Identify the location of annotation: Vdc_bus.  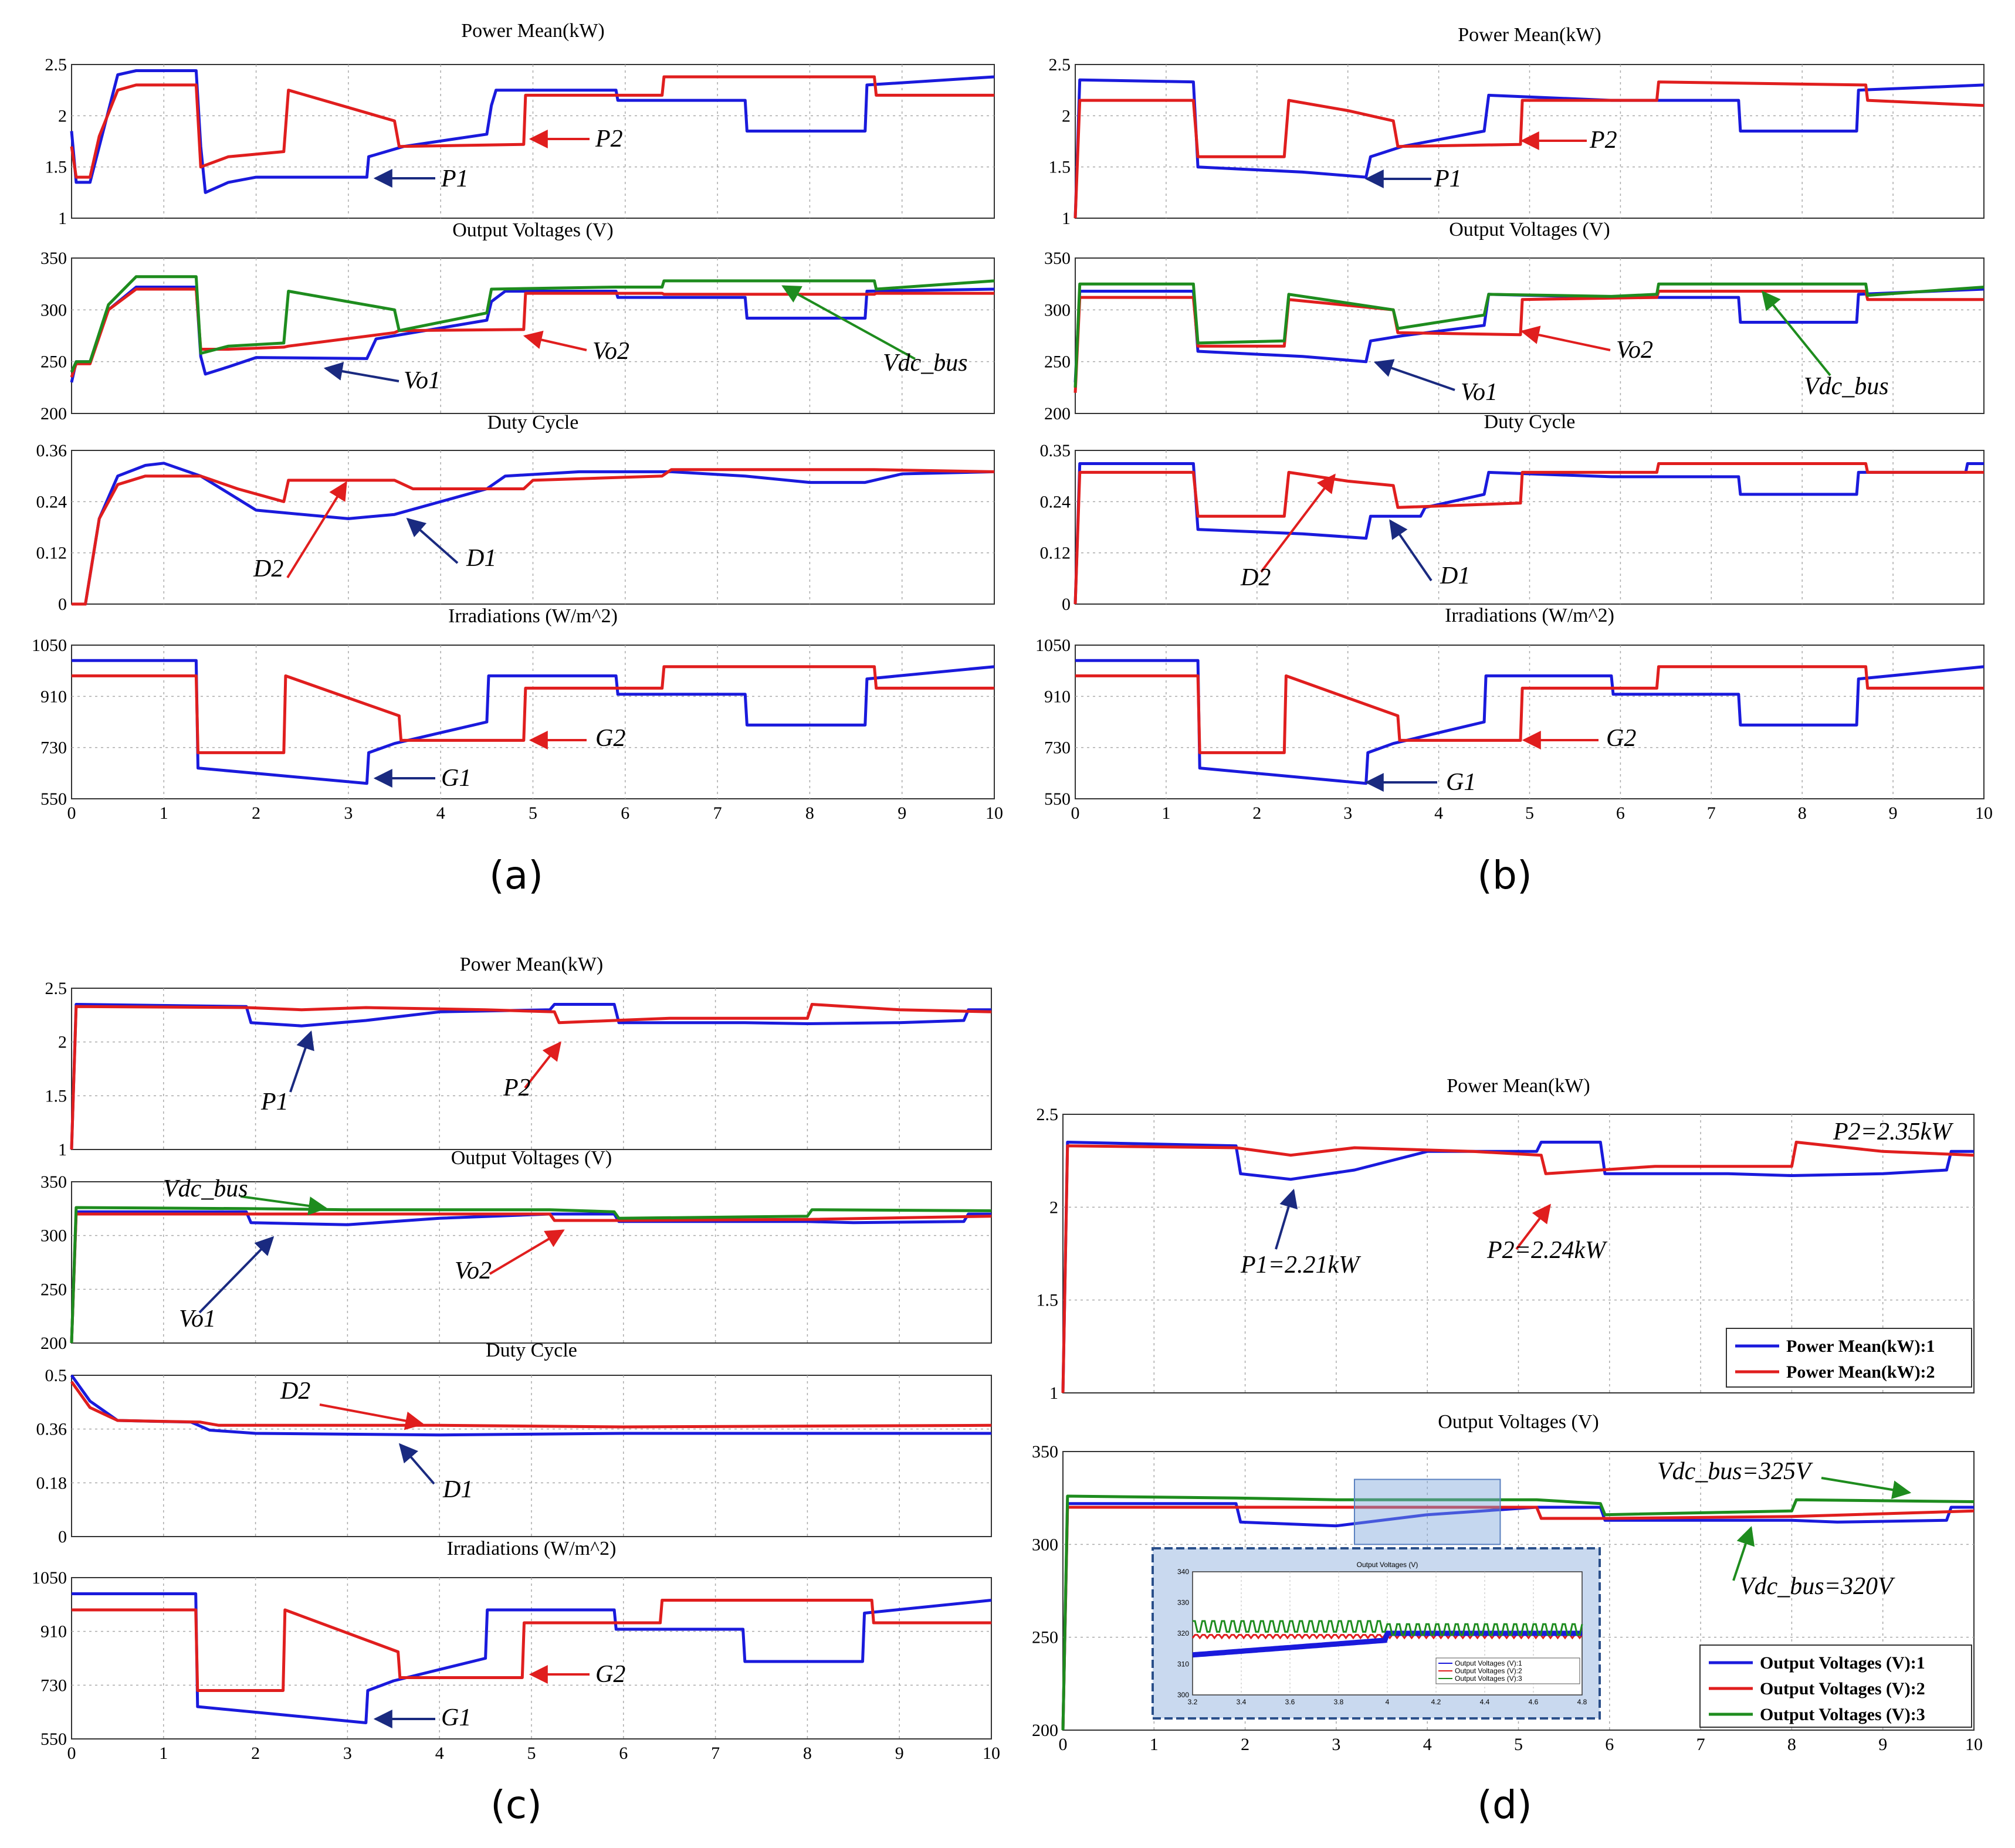
(245, 1195).